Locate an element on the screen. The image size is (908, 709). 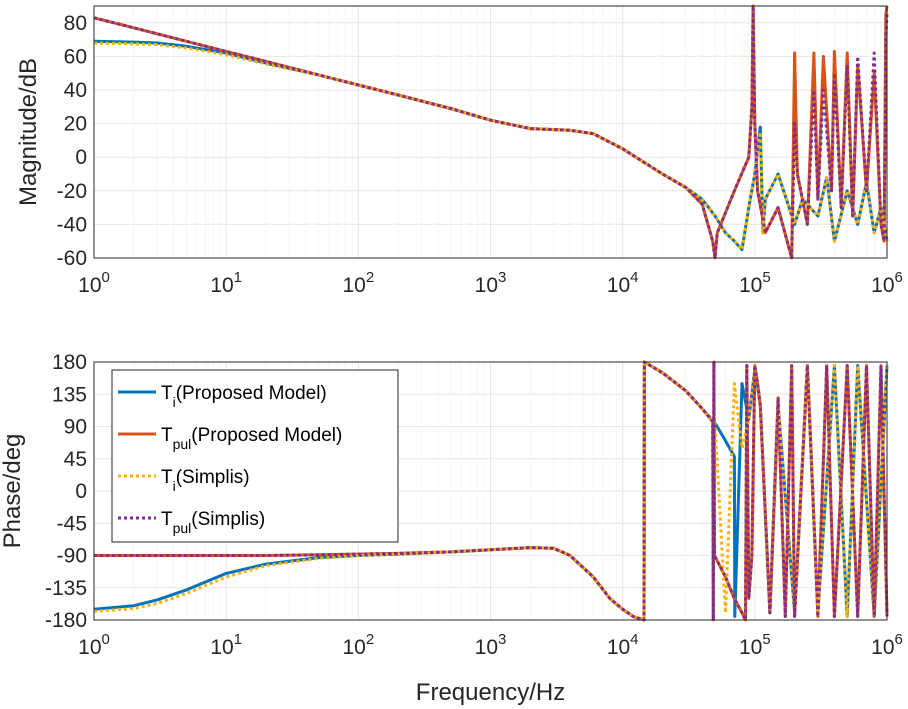
y-tick-label: -135 is located at coordinates (66, 588).